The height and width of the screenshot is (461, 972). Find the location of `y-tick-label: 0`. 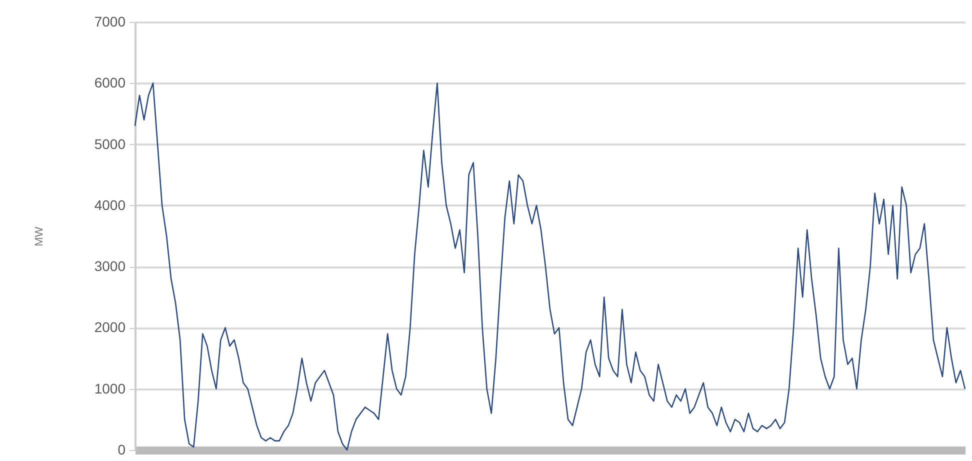

y-tick-label: 0 is located at coordinates (122, 450).